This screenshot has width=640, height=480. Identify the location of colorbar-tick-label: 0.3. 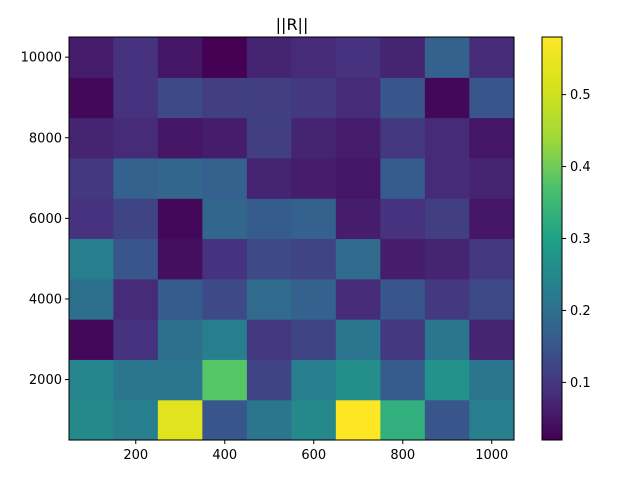
(580, 239).